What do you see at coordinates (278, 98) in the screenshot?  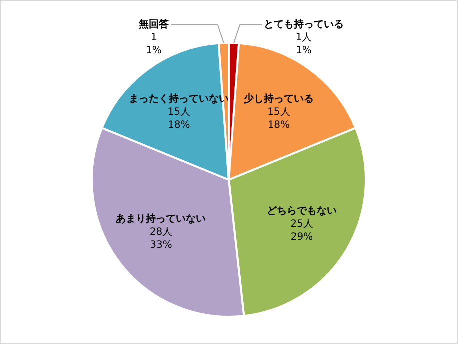 I see `slice-label: 少し持っている` at bounding box center [278, 98].